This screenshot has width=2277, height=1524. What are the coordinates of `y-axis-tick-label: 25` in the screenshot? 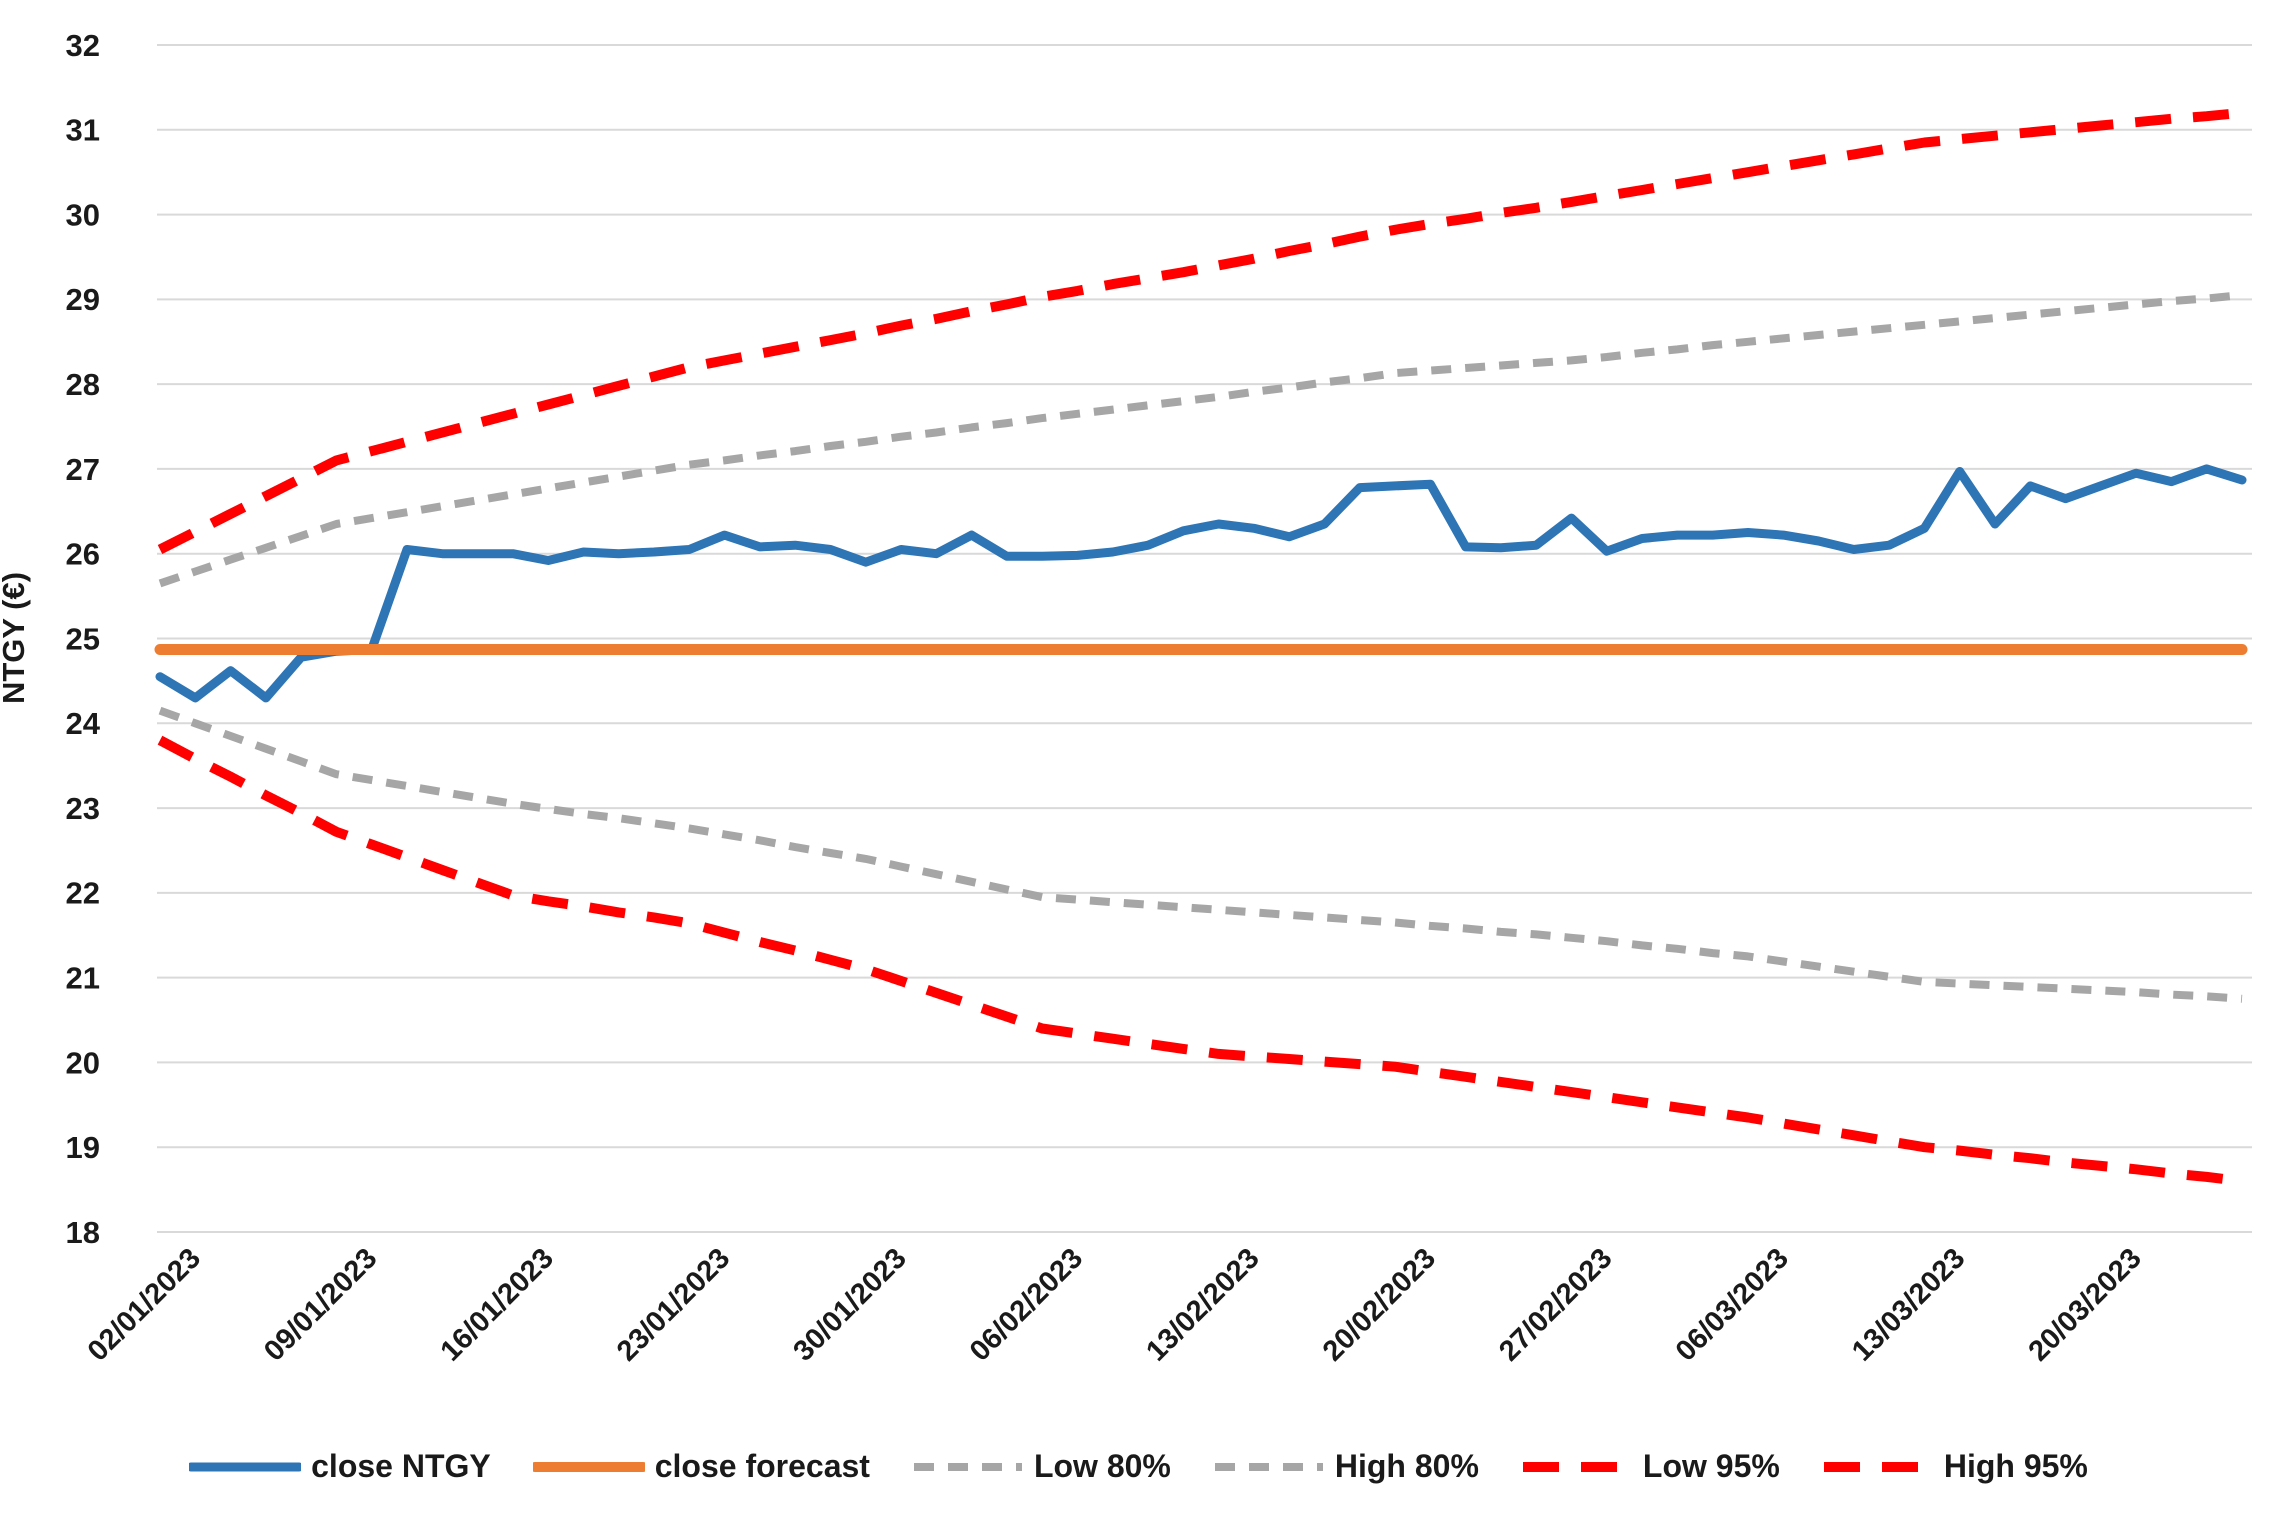 It's located at (83, 638).